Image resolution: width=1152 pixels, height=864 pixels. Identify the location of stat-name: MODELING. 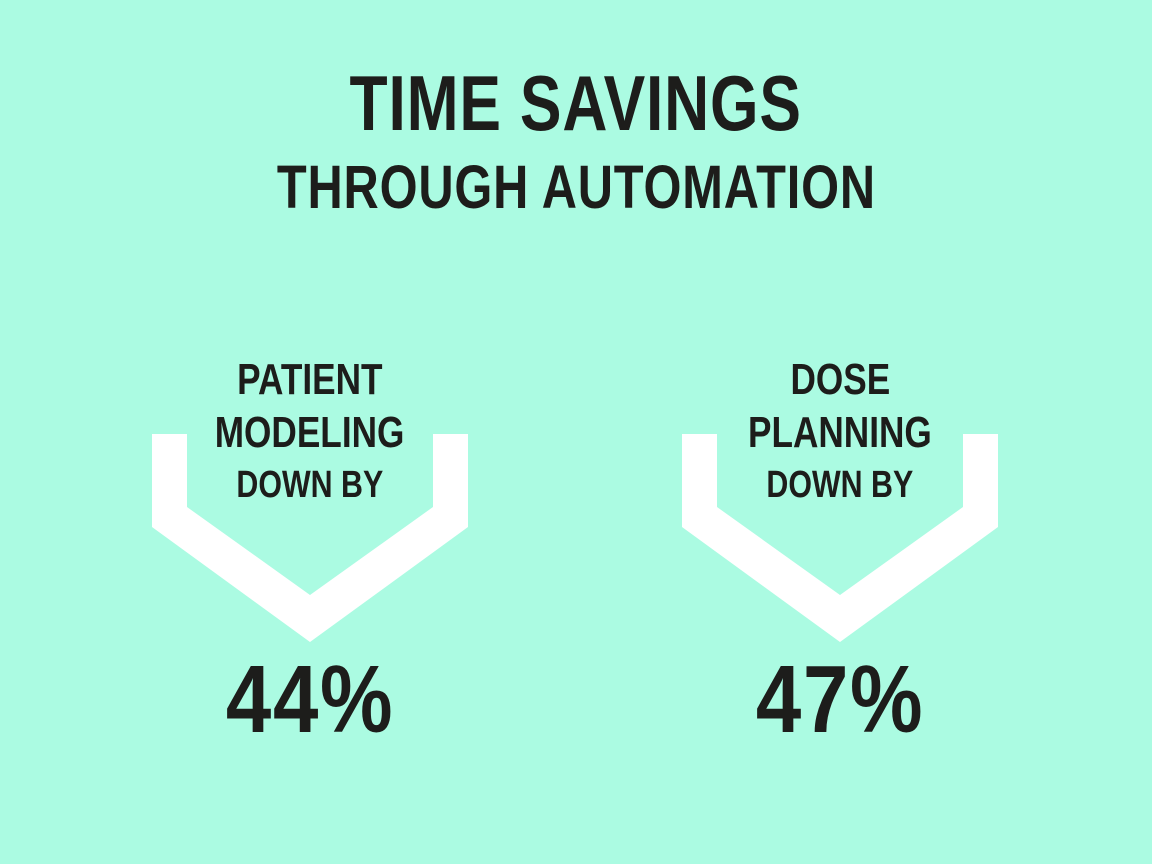
(310, 432).